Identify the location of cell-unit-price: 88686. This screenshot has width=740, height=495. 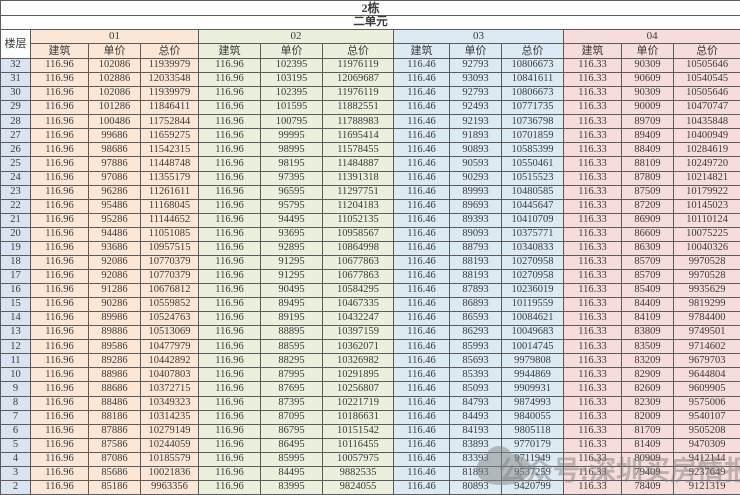
(114, 389).